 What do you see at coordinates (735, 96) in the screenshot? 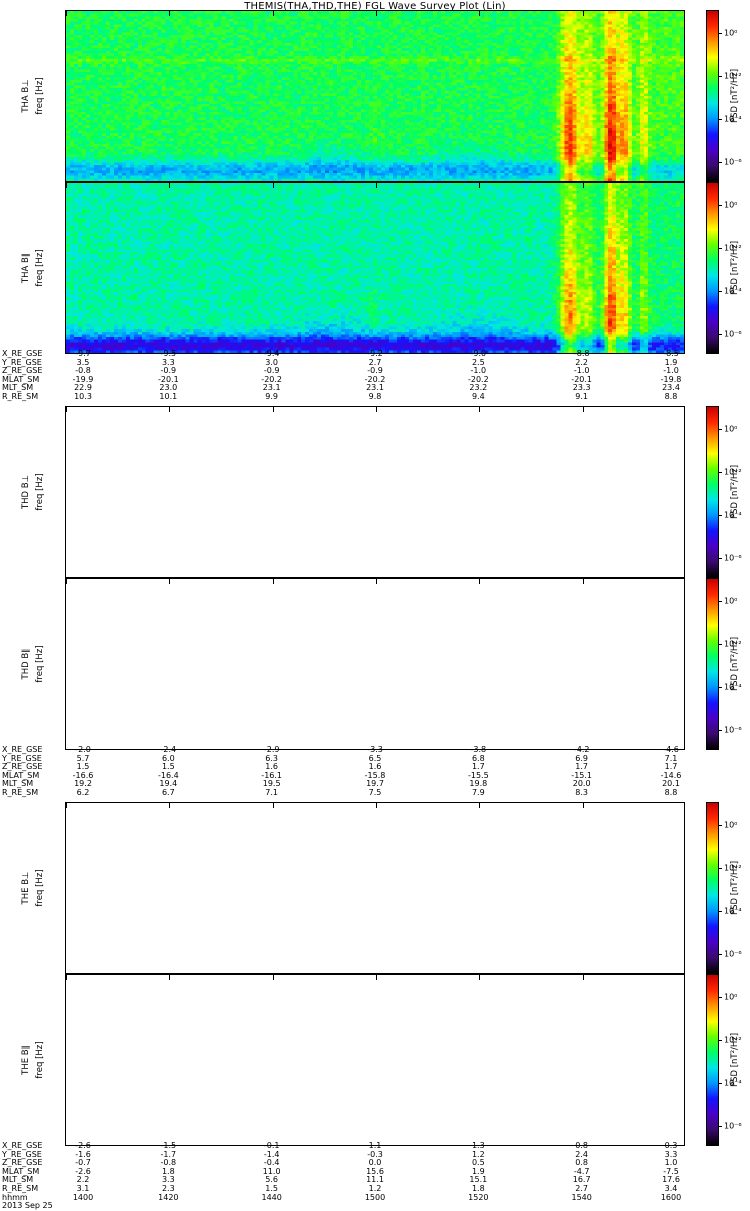
I see `colorbar-title: PSD [nT²/Hz]` at bounding box center [735, 96].